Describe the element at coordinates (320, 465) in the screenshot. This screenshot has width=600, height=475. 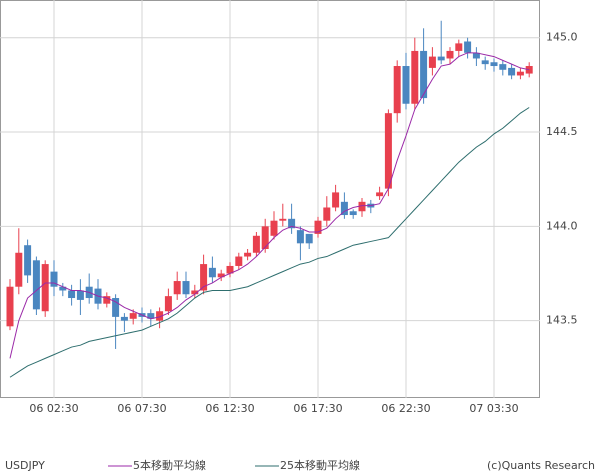
I see `legend-label: 25本移動平均線` at that location.